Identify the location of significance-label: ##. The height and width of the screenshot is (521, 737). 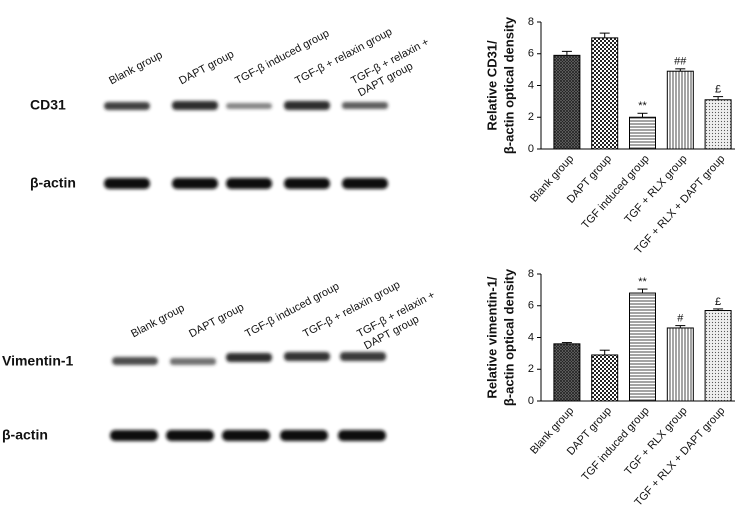
(680, 62).